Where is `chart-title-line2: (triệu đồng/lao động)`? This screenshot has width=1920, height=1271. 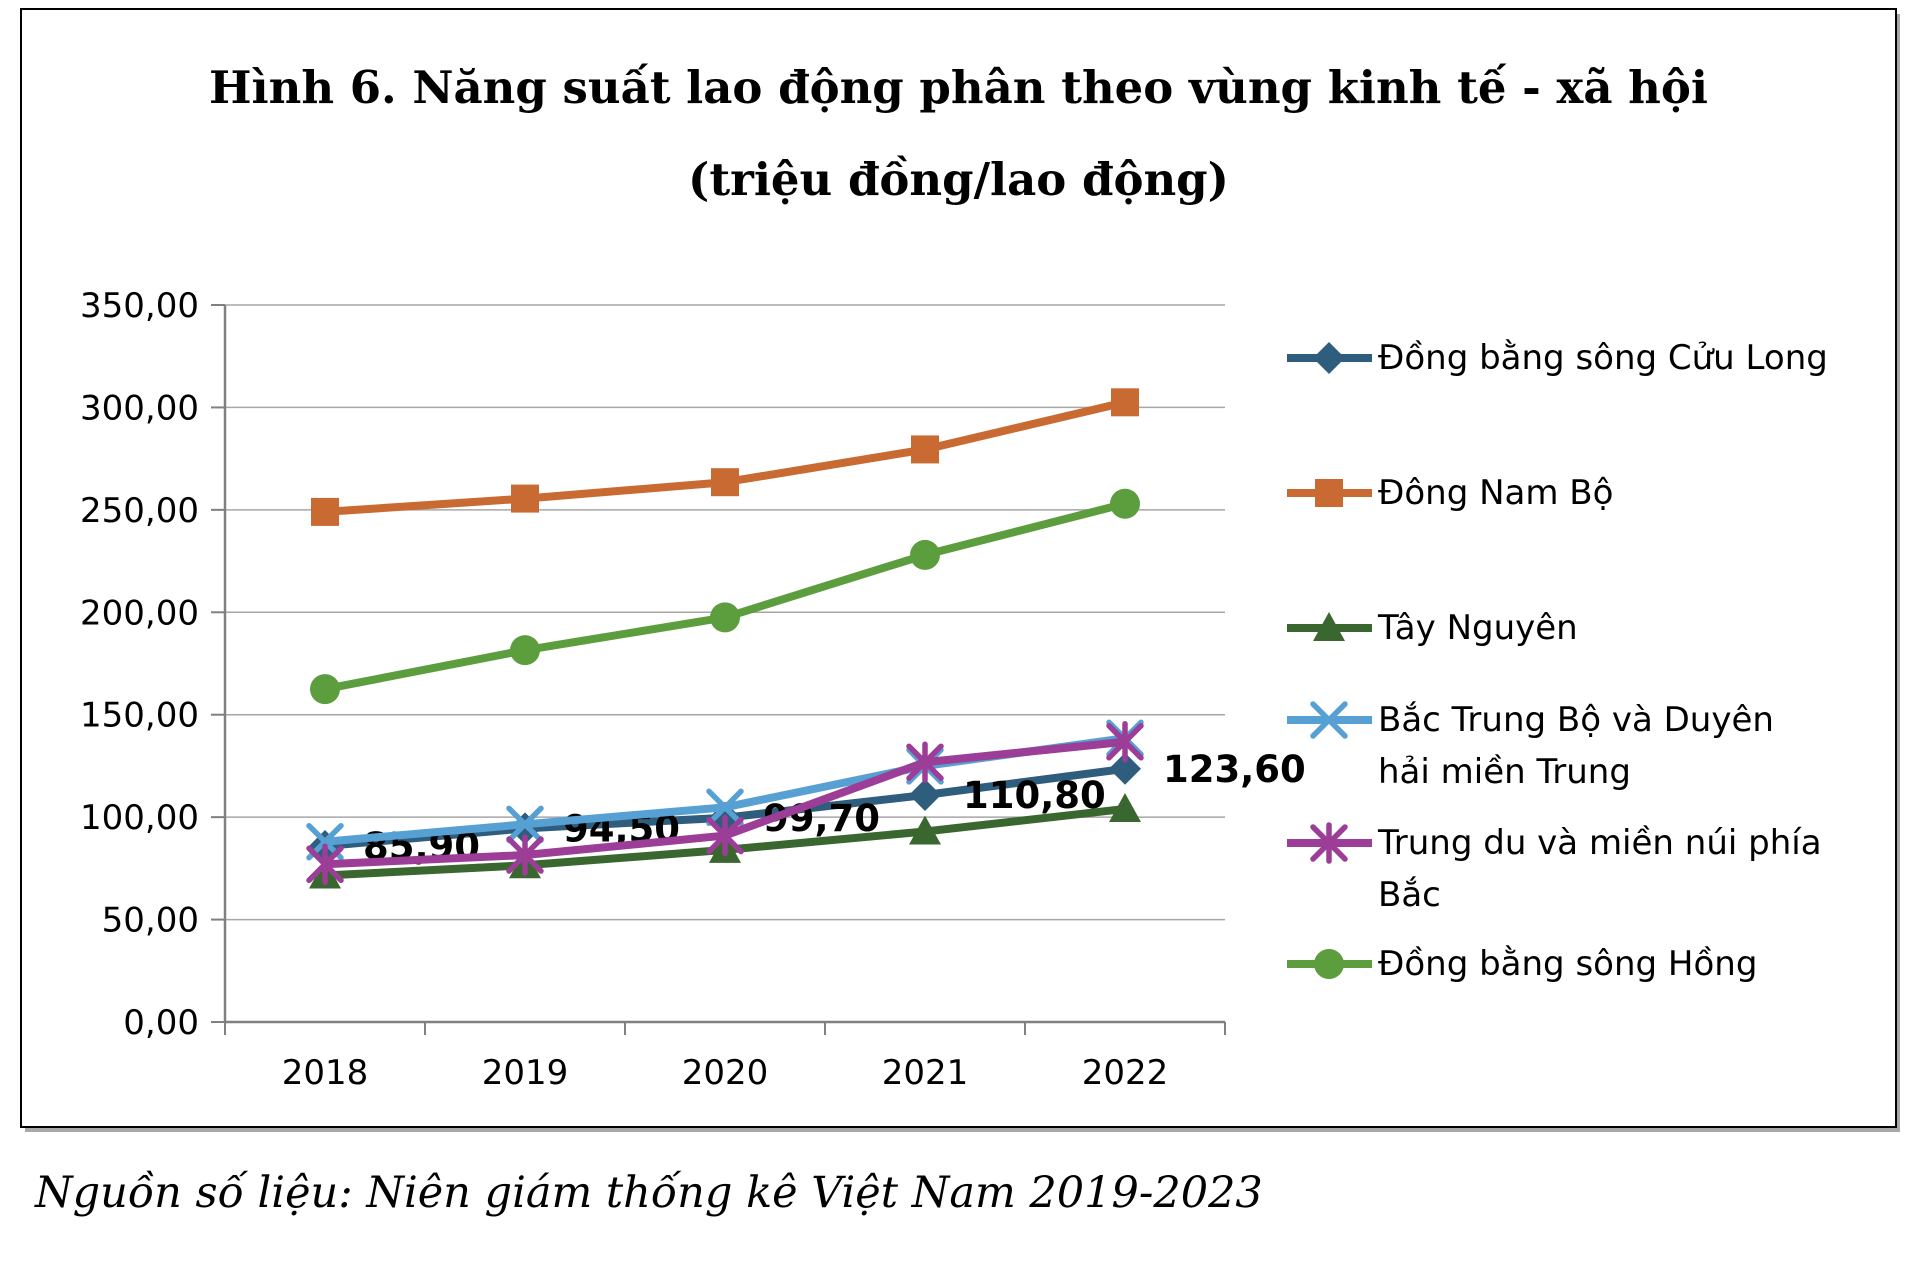 chart-title-line2: (triệu đồng/lao động) is located at coordinates (958, 179).